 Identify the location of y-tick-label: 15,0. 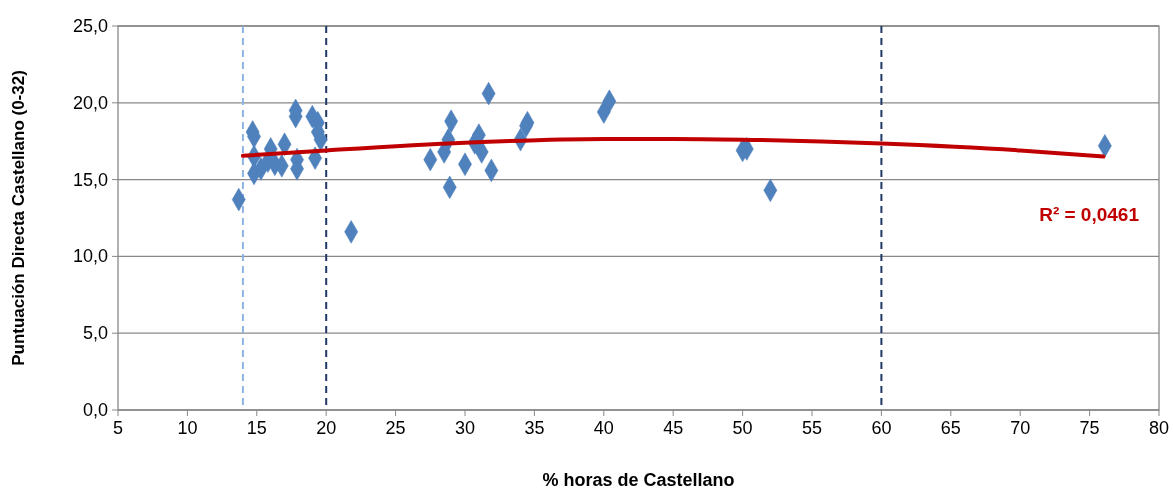
(90, 179).